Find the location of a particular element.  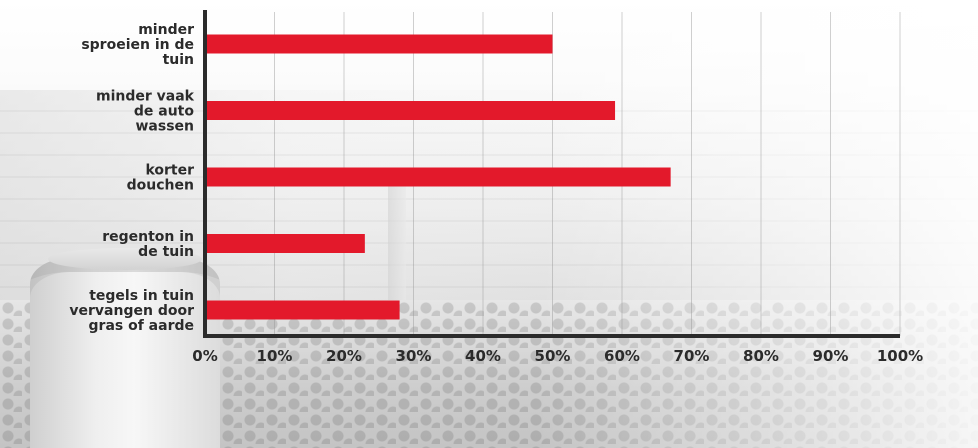

category-label-line: minder is located at coordinates (166, 30).